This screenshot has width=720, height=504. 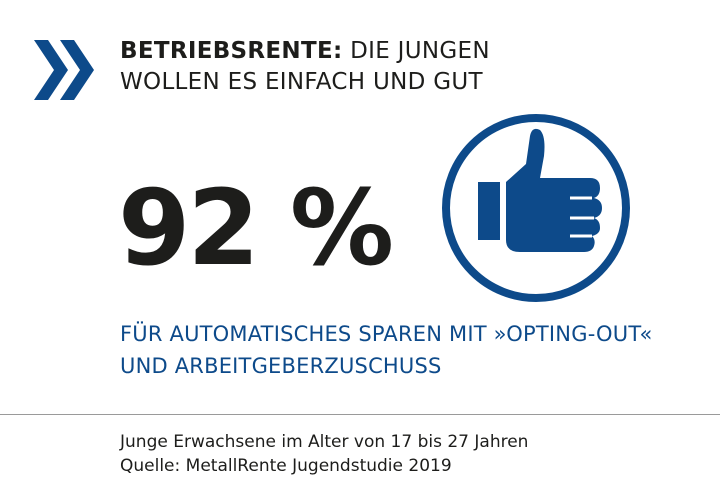 What do you see at coordinates (256, 228) in the screenshot?
I see `big-percentage: 92 %` at bounding box center [256, 228].